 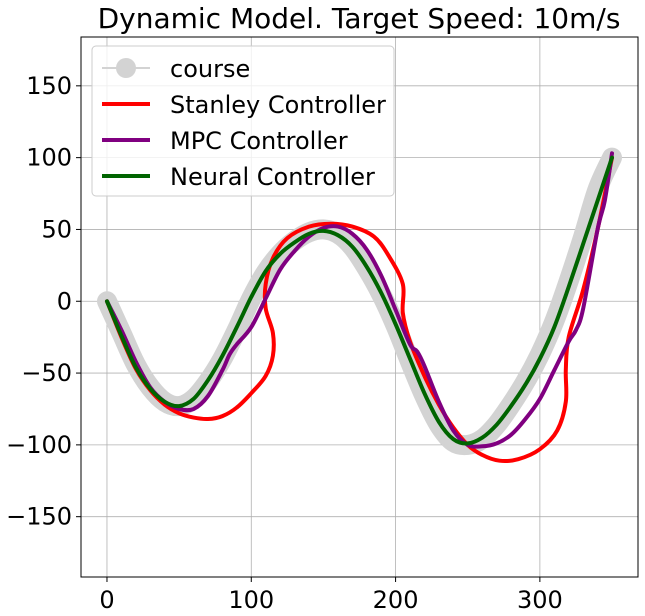 What do you see at coordinates (106, 600) in the screenshot?
I see `x-tick-label: 0` at bounding box center [106, 600].